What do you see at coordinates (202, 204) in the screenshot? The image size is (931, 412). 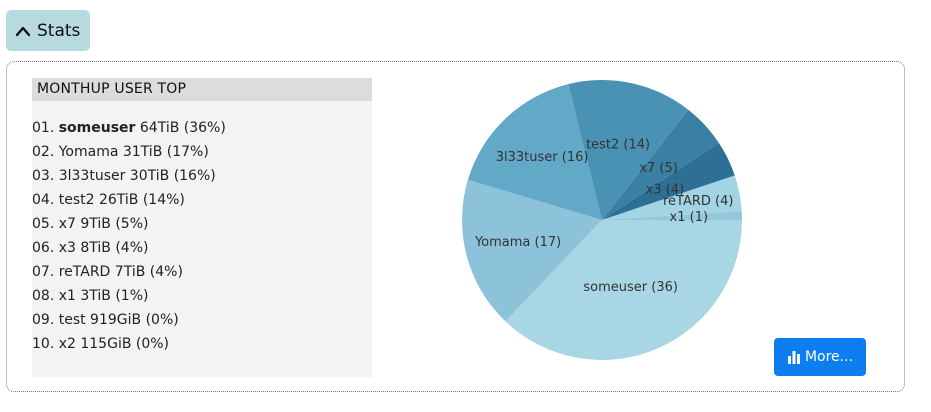 I see `user-top-item: 04. test2 26TiB (14%)` at bounding box center [202, 204].